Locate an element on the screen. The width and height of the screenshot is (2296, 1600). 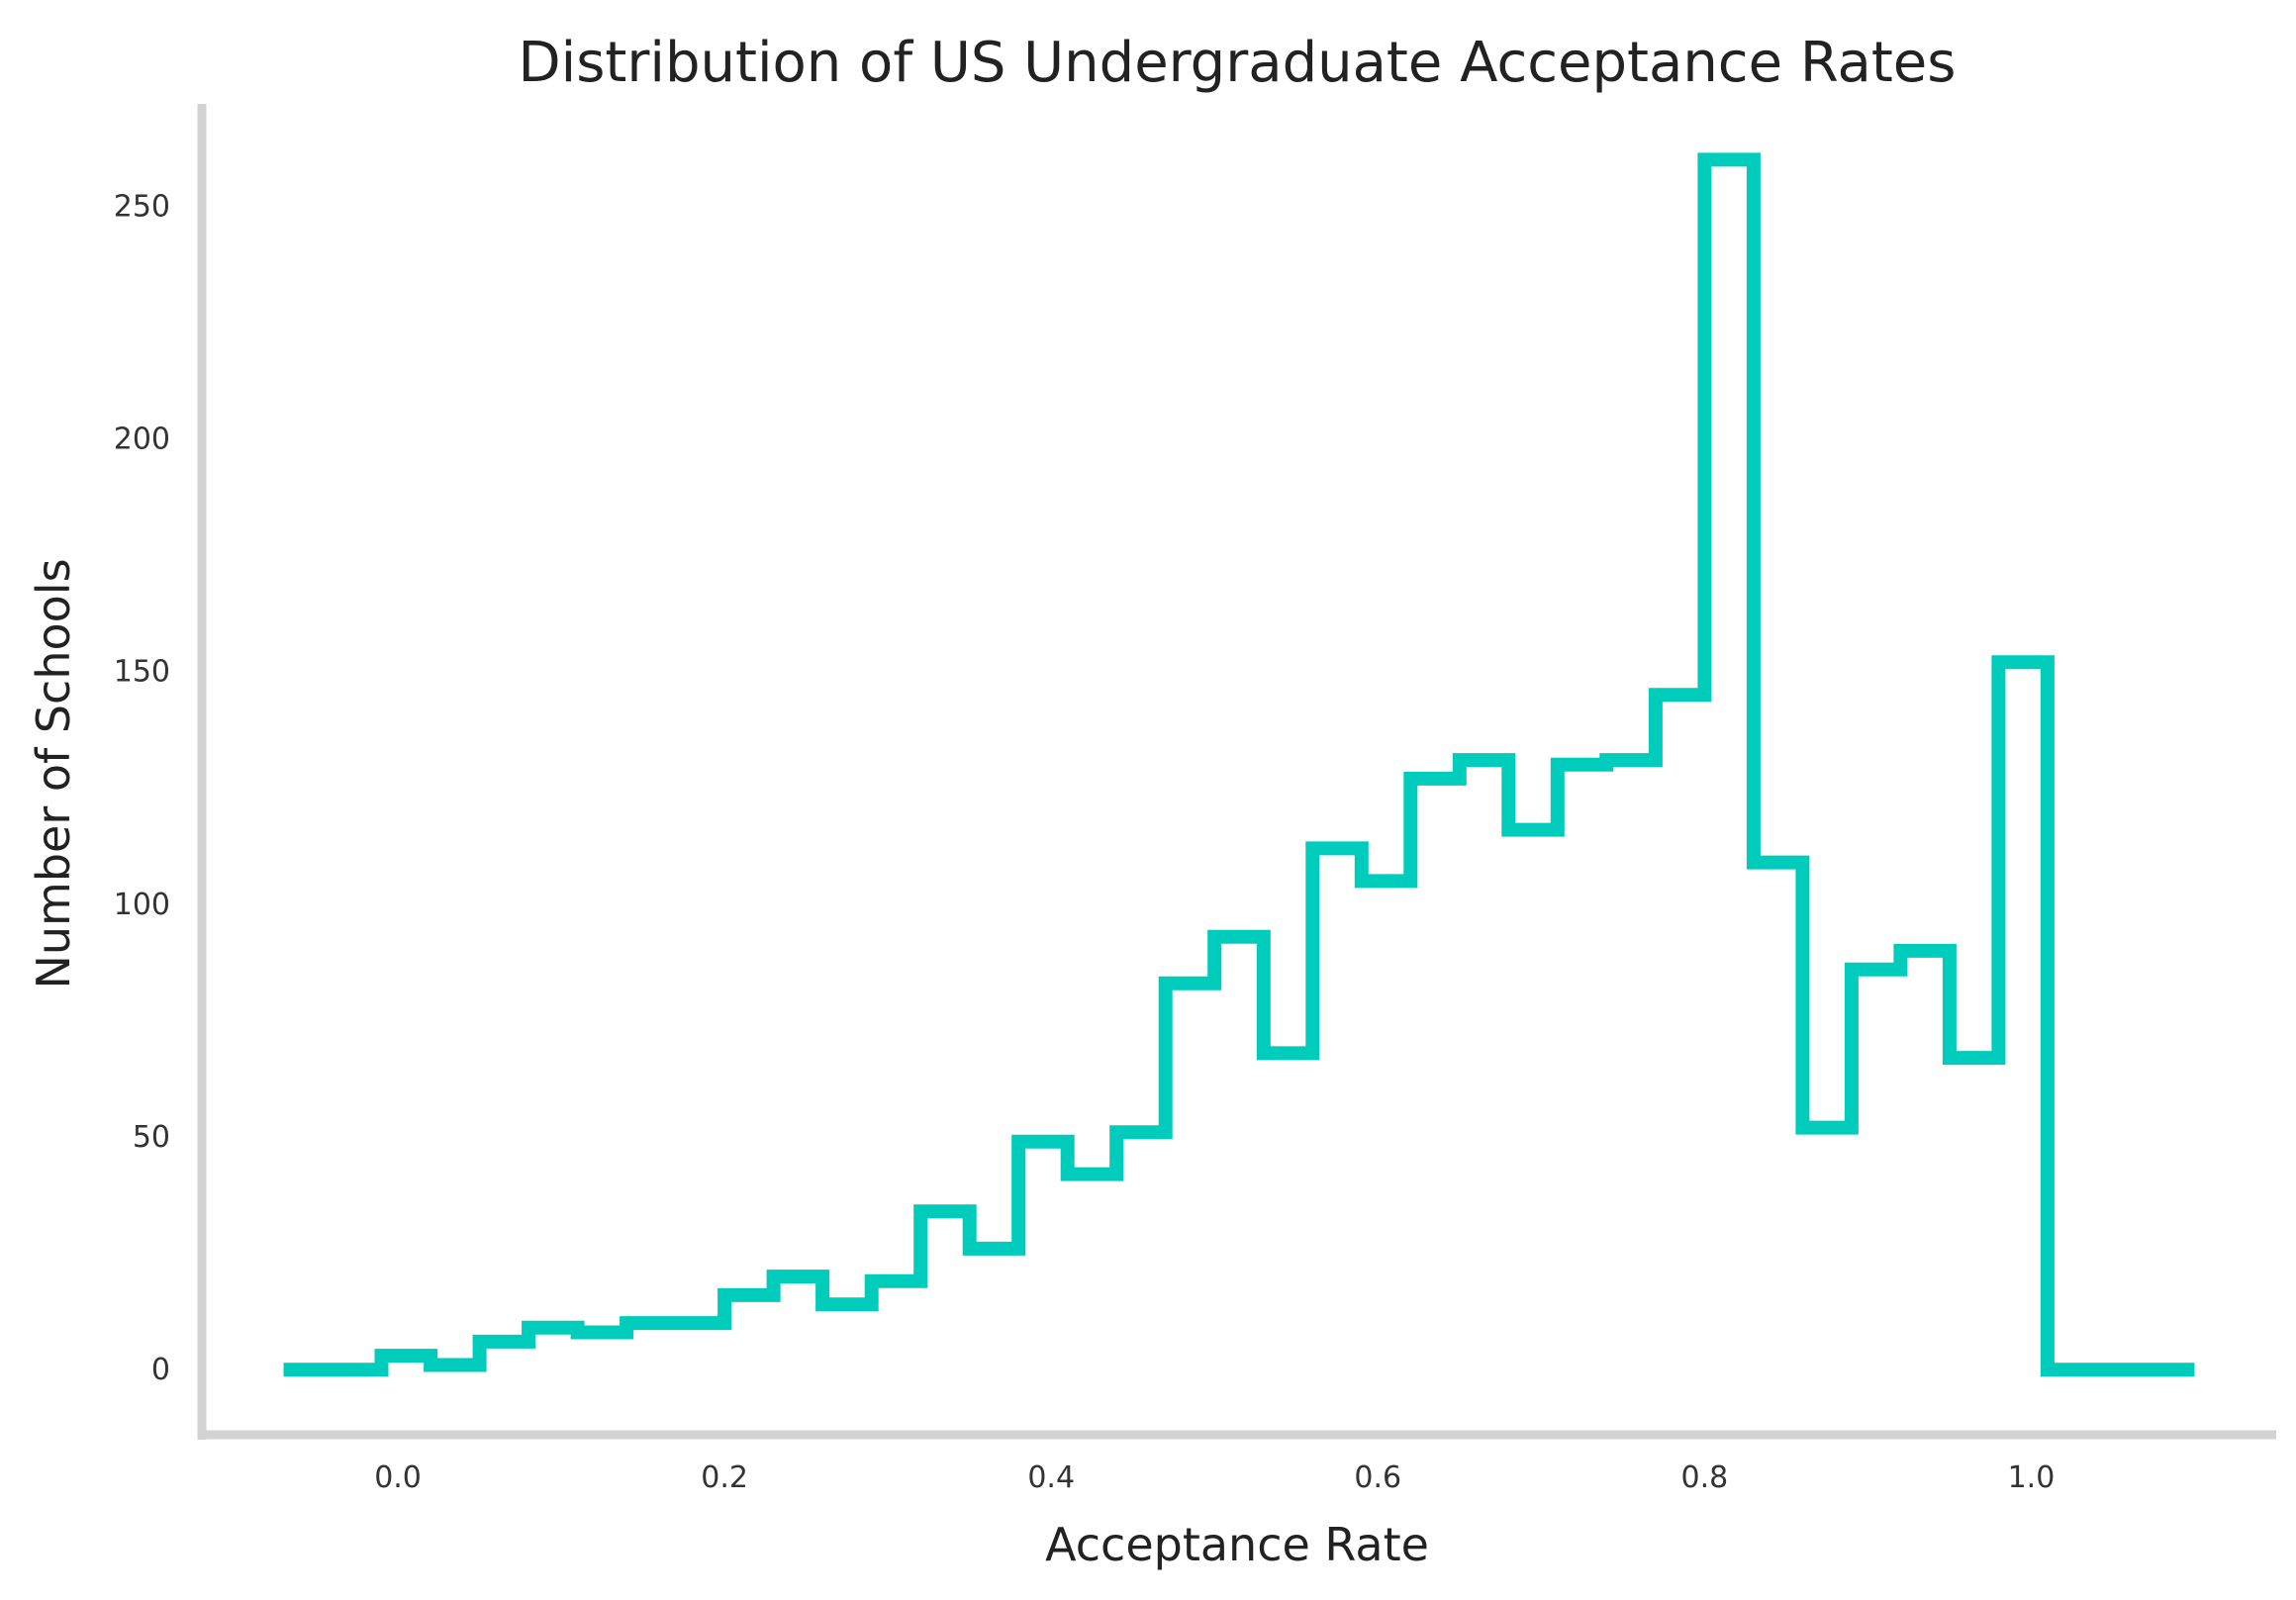
y-tick-label: 50 is located at coordinates (151, 1138).